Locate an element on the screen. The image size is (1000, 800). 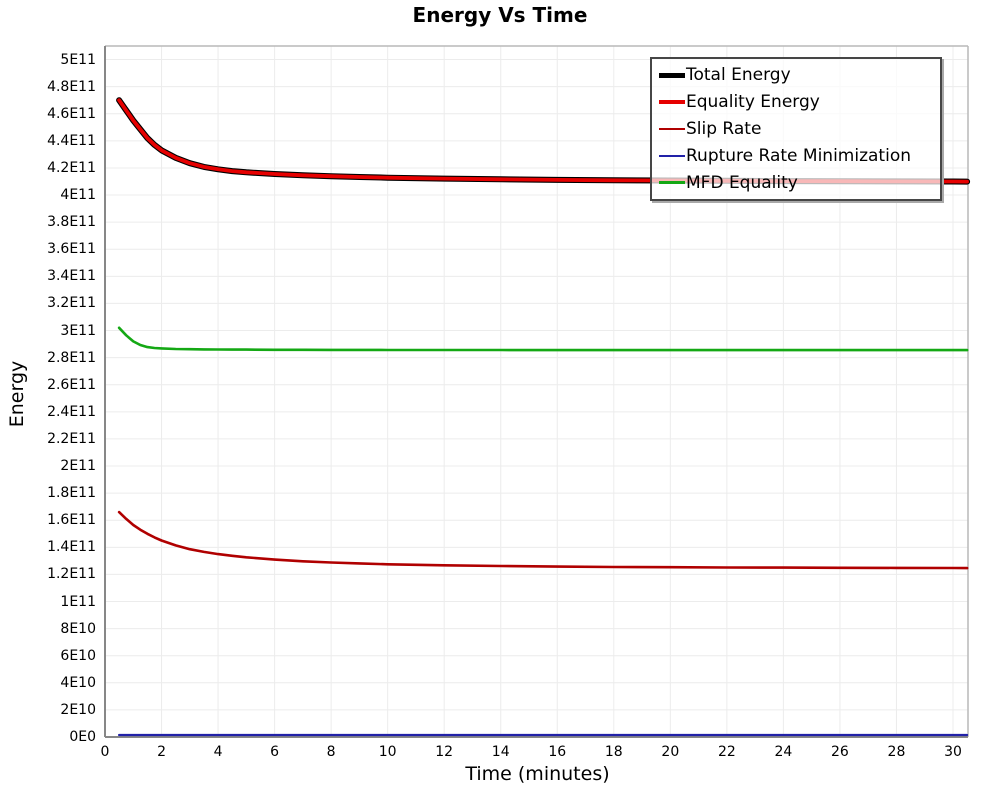
y-tick-label: 4.4E11 is located at coordinates (71, 140).